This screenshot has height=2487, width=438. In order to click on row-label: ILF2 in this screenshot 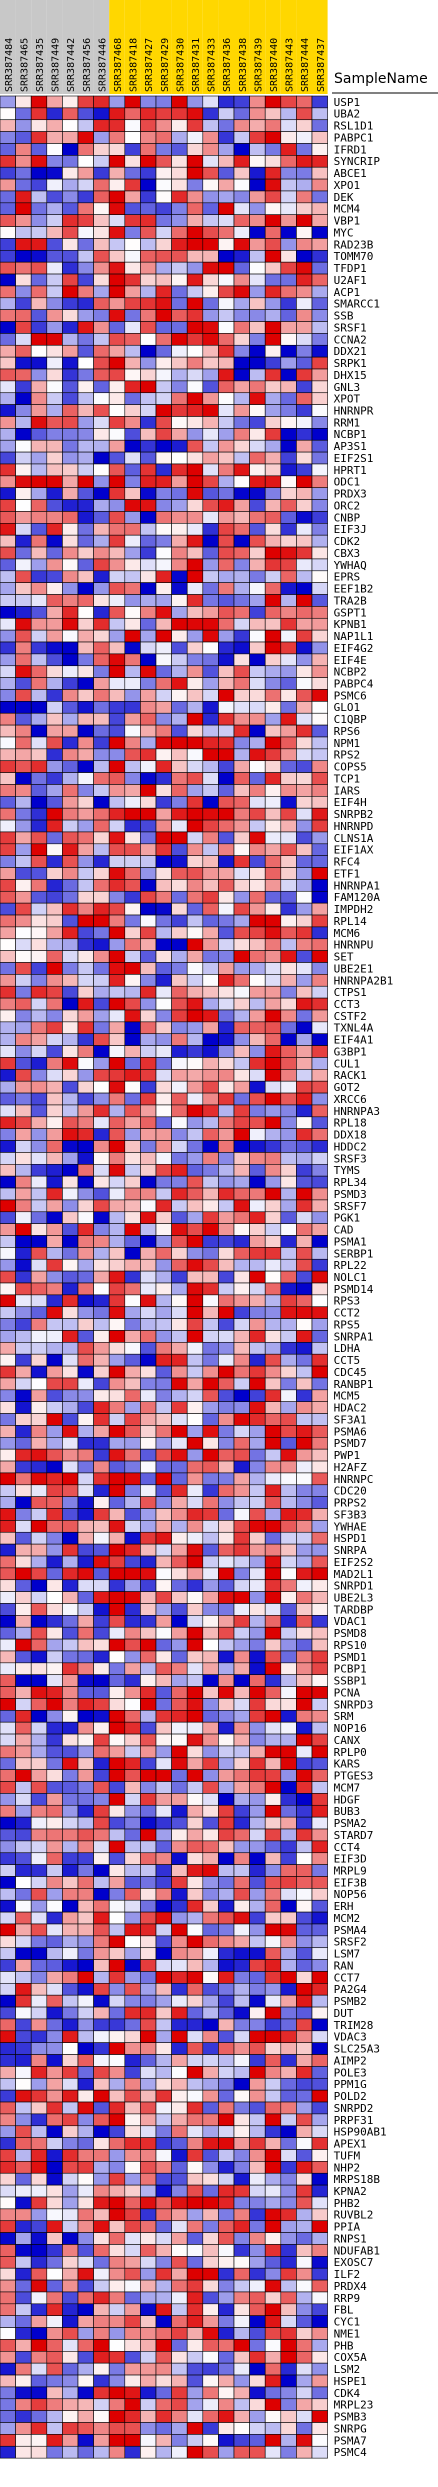, I will do `click(347, 2274)`.